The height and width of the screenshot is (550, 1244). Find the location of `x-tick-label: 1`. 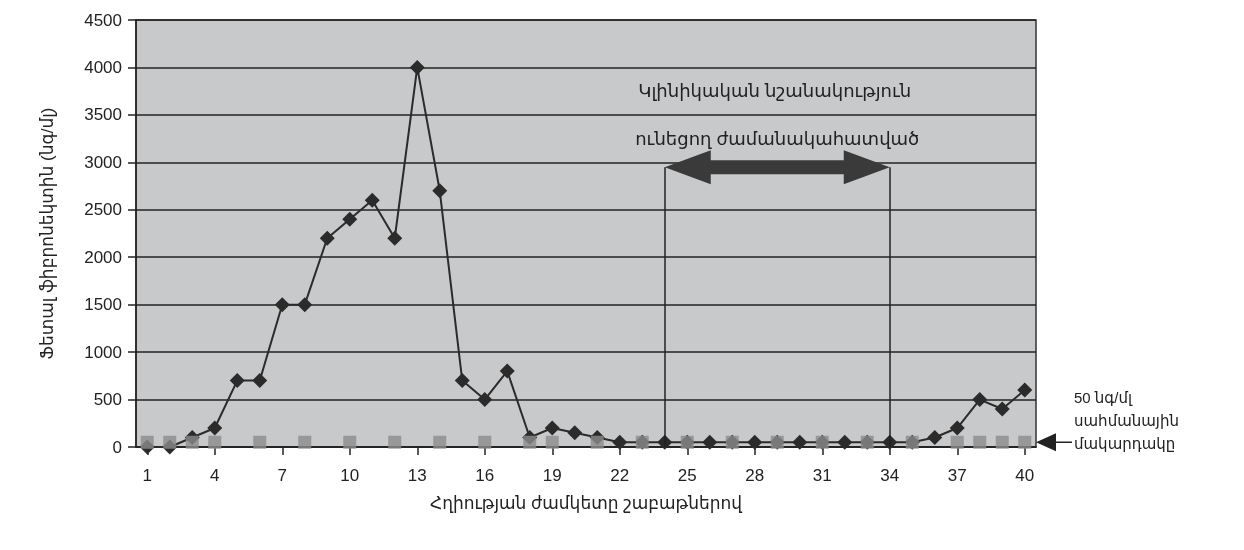

x-tick-label: 1 is located at coordinates (147, 475).